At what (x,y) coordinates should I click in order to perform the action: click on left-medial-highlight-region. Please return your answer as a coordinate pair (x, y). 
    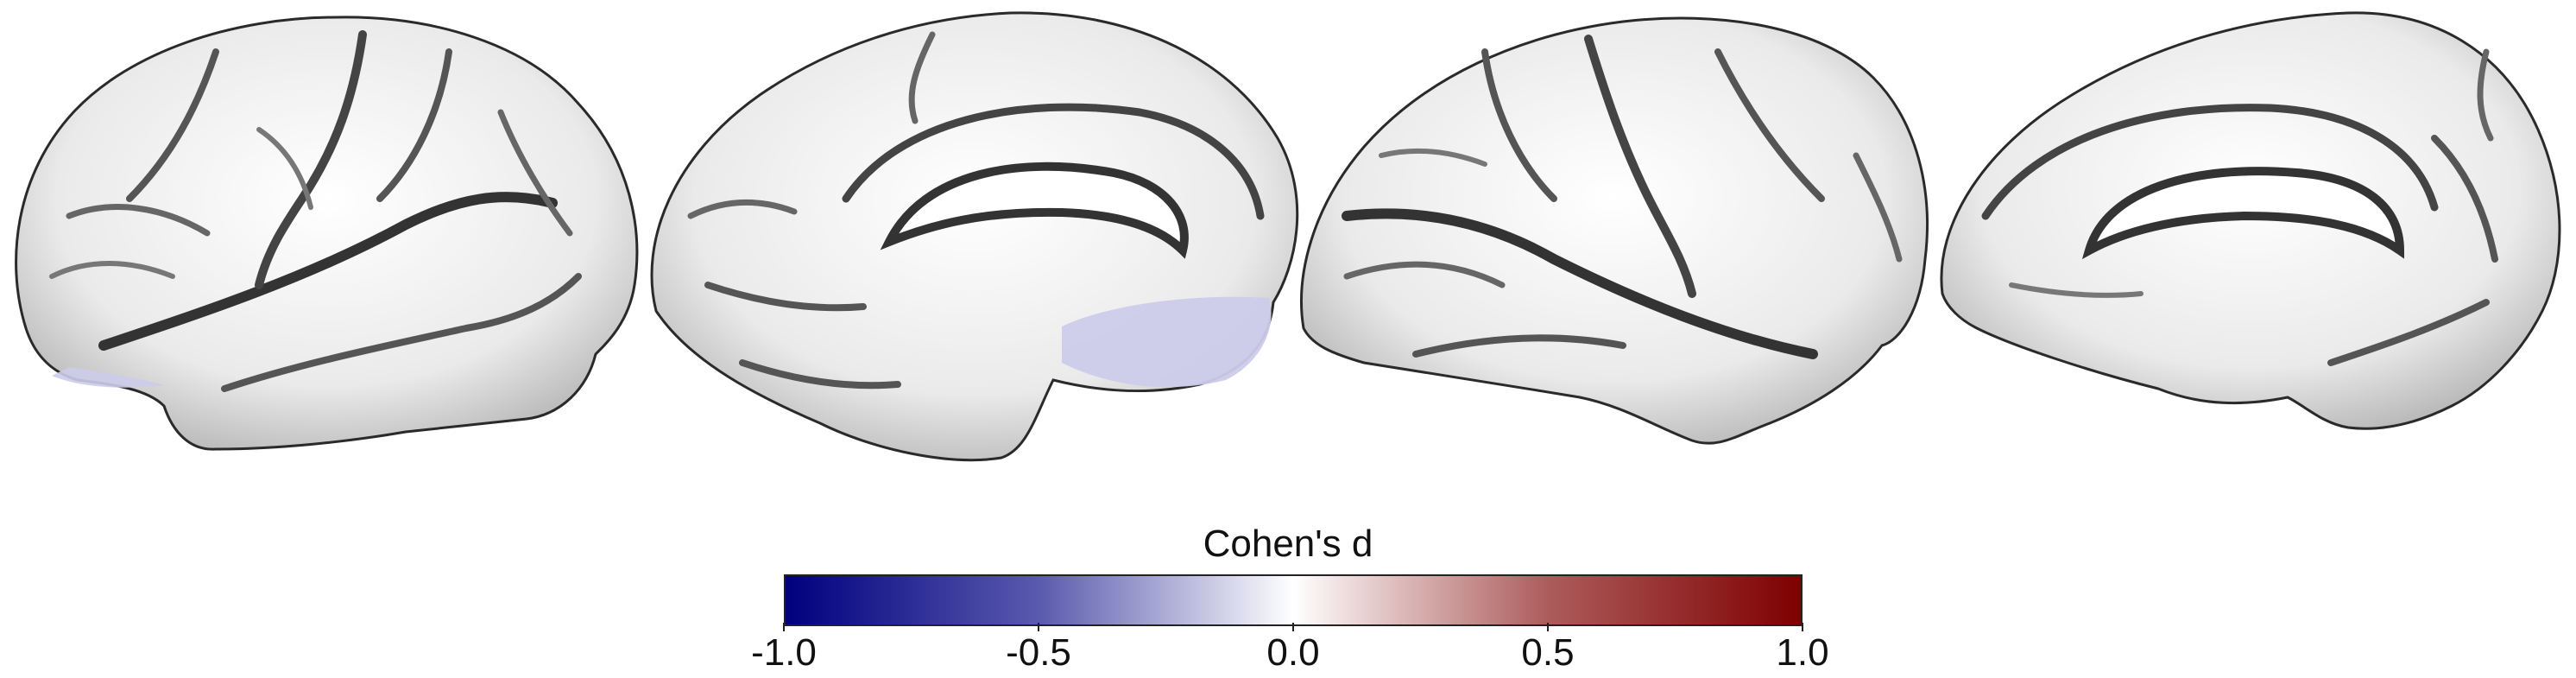
    Looking at the image, I should click on (1167, 342).